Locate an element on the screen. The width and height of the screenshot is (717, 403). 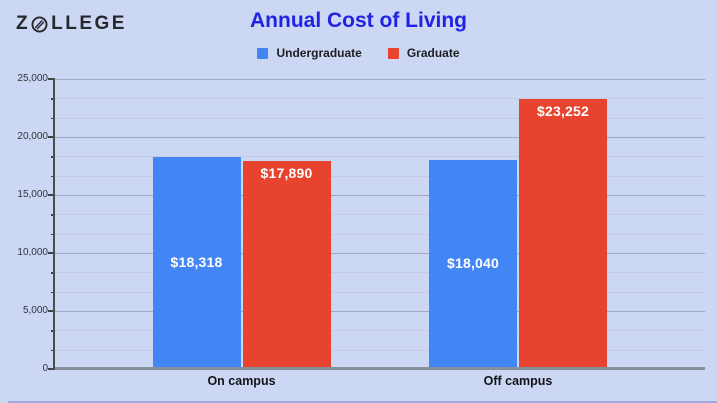
legend-label: Undergraduate is located at coordinates (319, 53).